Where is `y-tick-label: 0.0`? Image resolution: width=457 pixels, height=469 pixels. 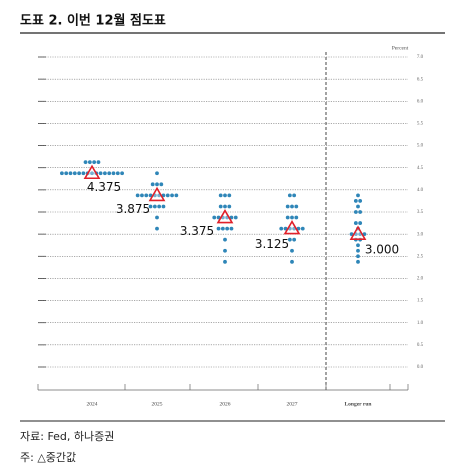
y-tick-label: 0.0 is located at coordinates (420, 367).